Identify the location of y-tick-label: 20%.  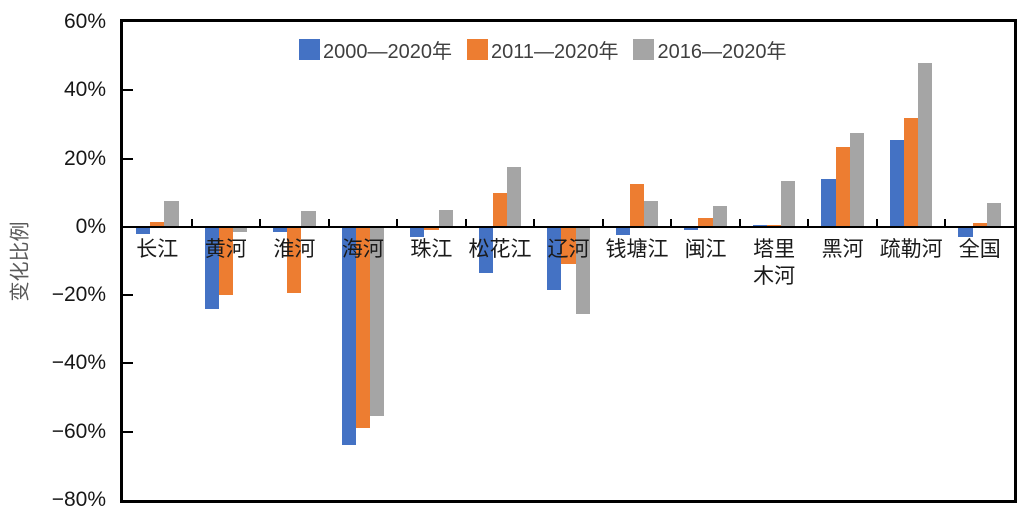
(84, 158).